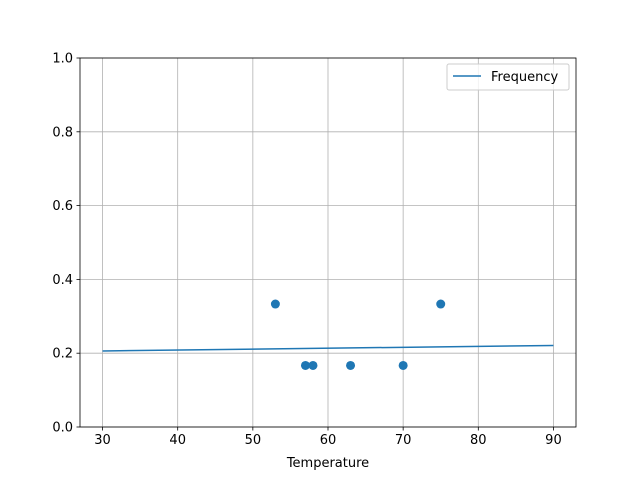 This screenshot has width=640, height=484. What do you see at coordinates (62, 132) in the screenshot?
I see `y-tick-label: 0.8` at bounding box center [62, 132].